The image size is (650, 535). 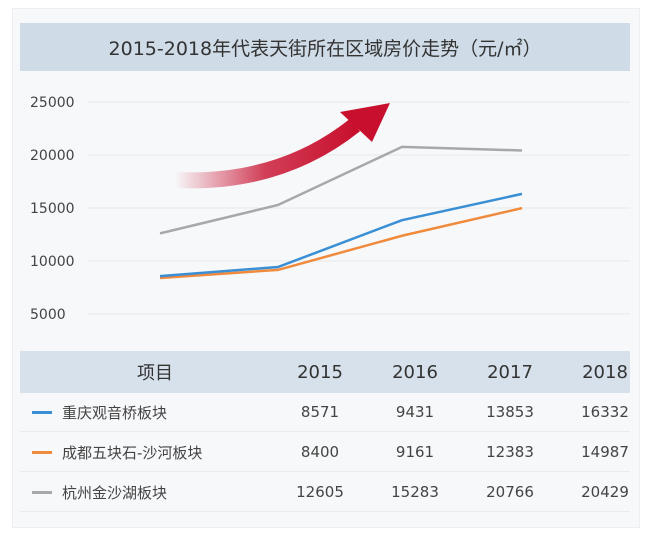 I want to click on chart-title: 2015-2018年代表天街所在区域房价走势（元/㎡）, so click(x=325, y=47).